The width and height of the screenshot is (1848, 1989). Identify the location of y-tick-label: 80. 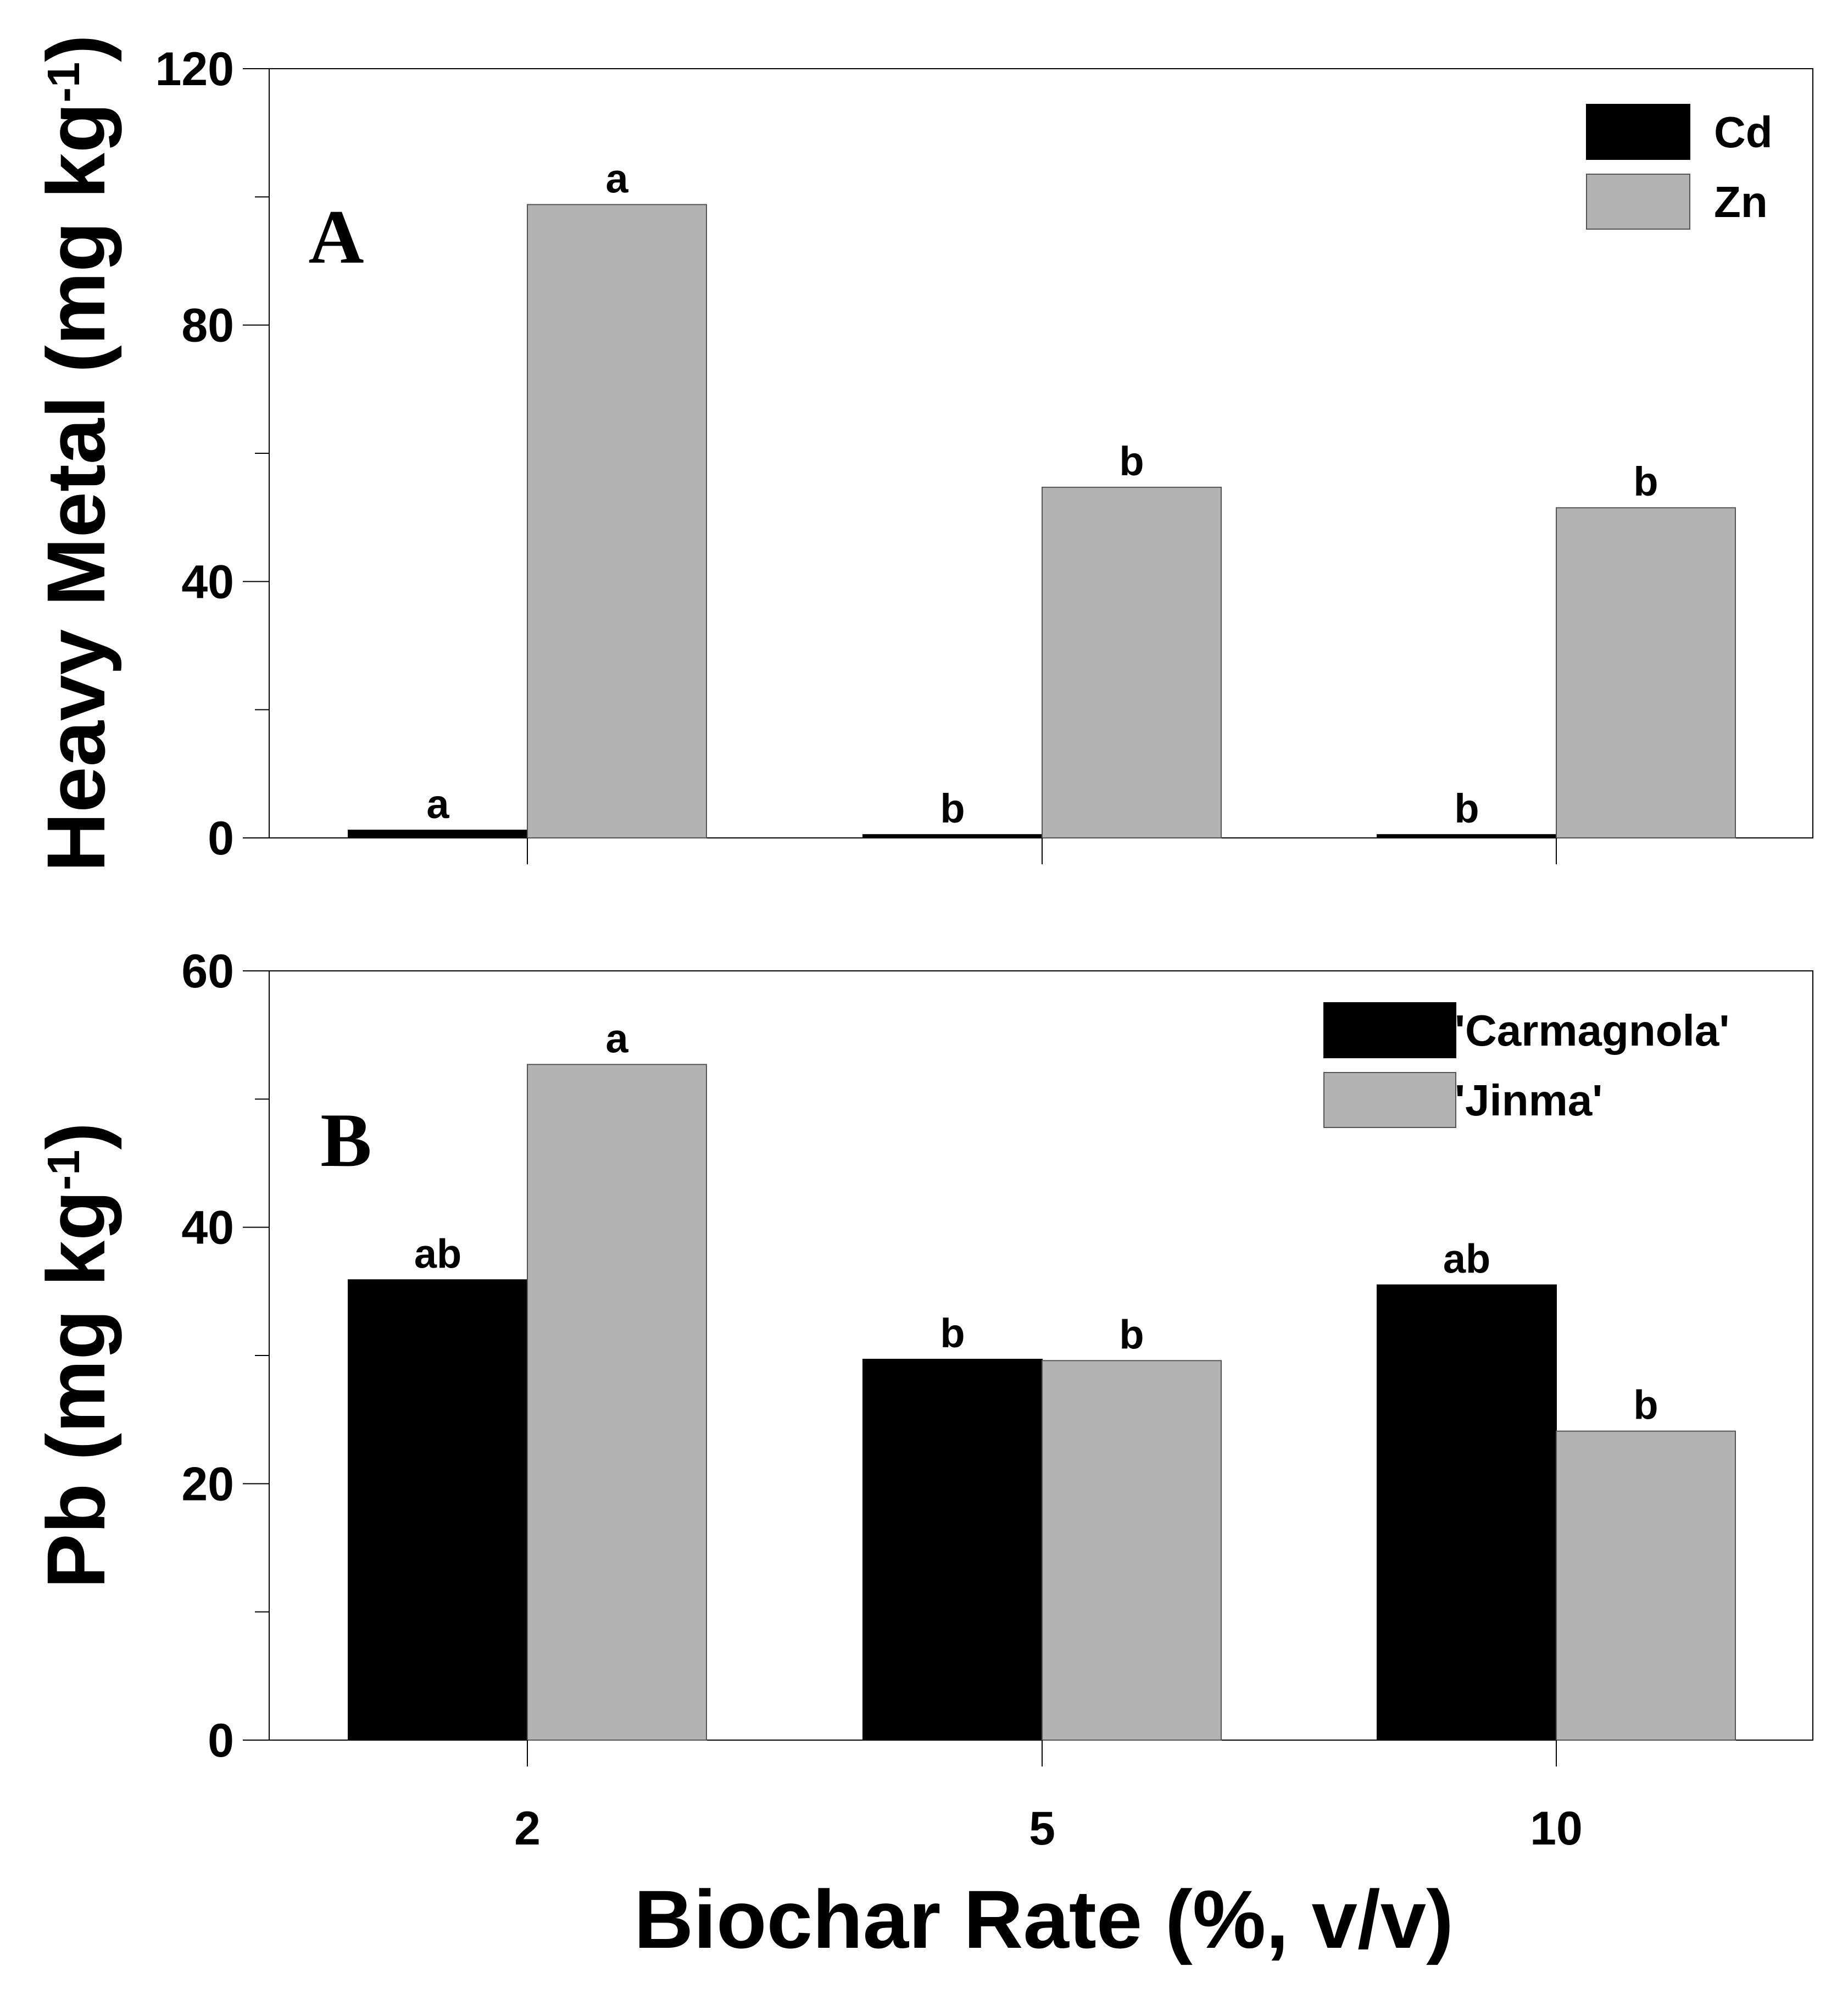
(207, 325).